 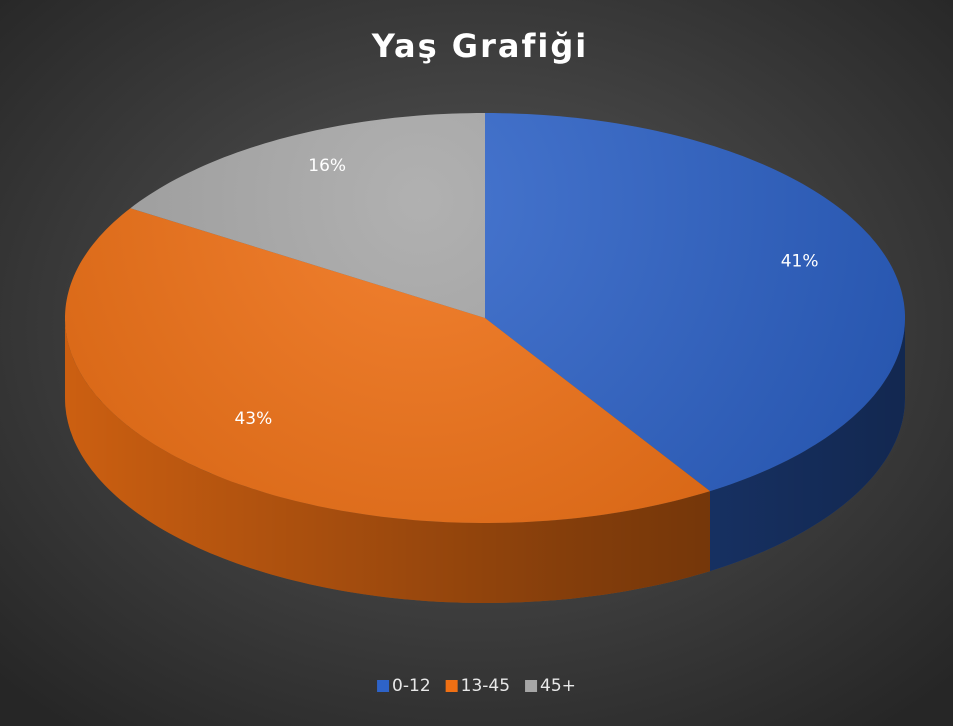 I want to click on data-label: 41%, so click(x=800, y=261).